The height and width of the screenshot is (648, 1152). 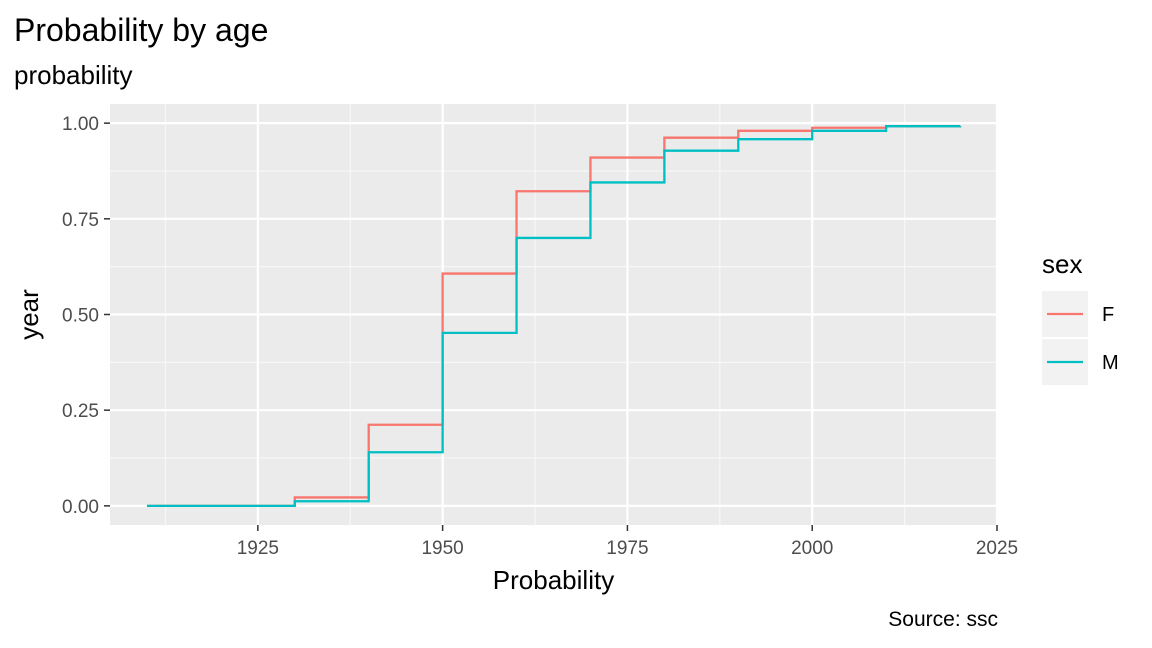 I want to click on y-tick-label: 0.75, so click(x=80, y=220).